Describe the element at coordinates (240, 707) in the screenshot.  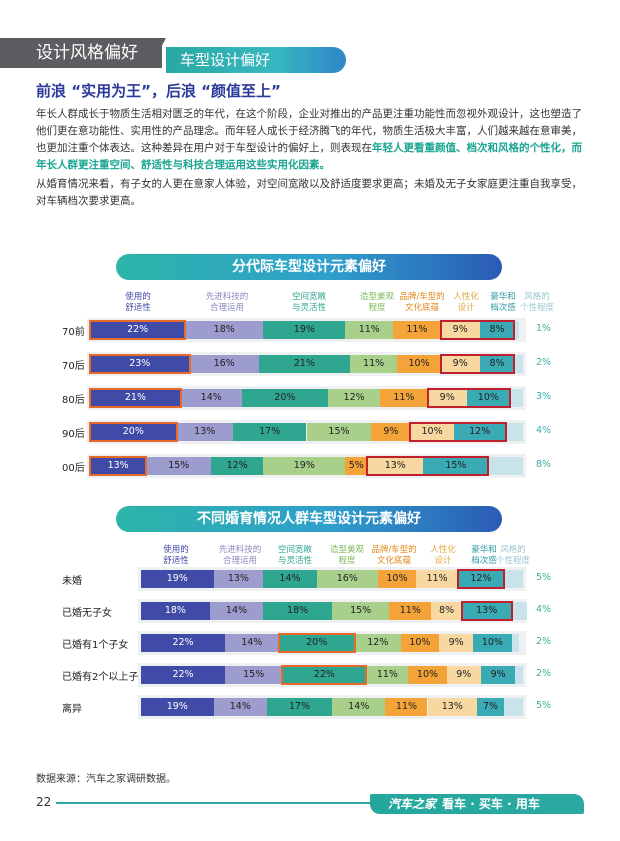
I see `bar-segment: 14%` at that location.